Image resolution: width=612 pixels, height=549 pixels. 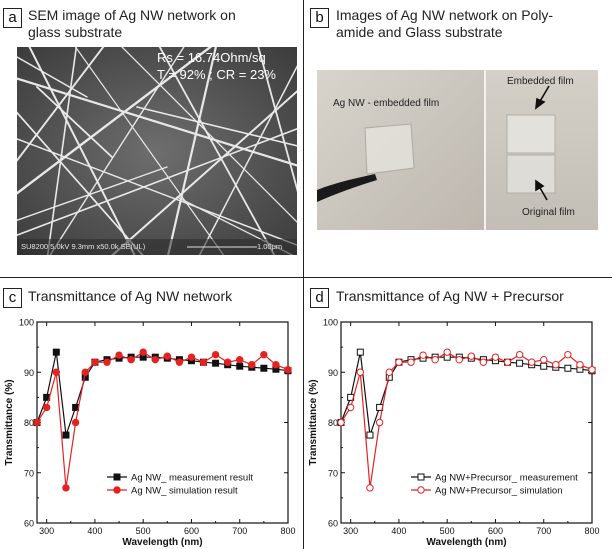 I want to click on chart-d-legend-label-1: Ag NW+Precursor_ simulation, so click(x=499, y=491).